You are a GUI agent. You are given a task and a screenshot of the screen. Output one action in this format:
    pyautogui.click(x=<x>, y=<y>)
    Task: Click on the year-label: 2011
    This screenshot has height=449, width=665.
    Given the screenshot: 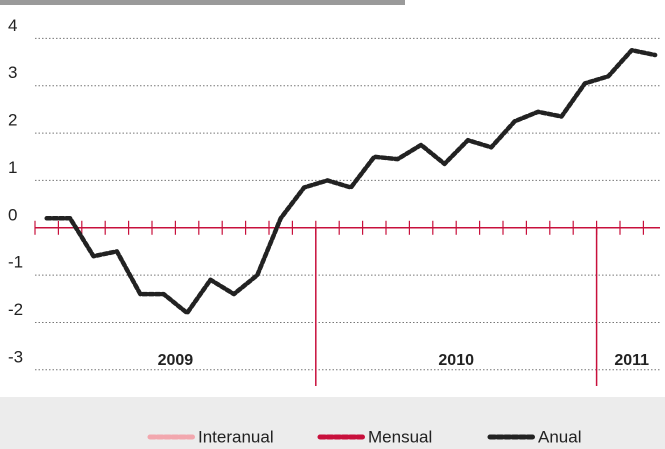 What is the action you would take?
    pyautogui.click(x=631, y=360)
    